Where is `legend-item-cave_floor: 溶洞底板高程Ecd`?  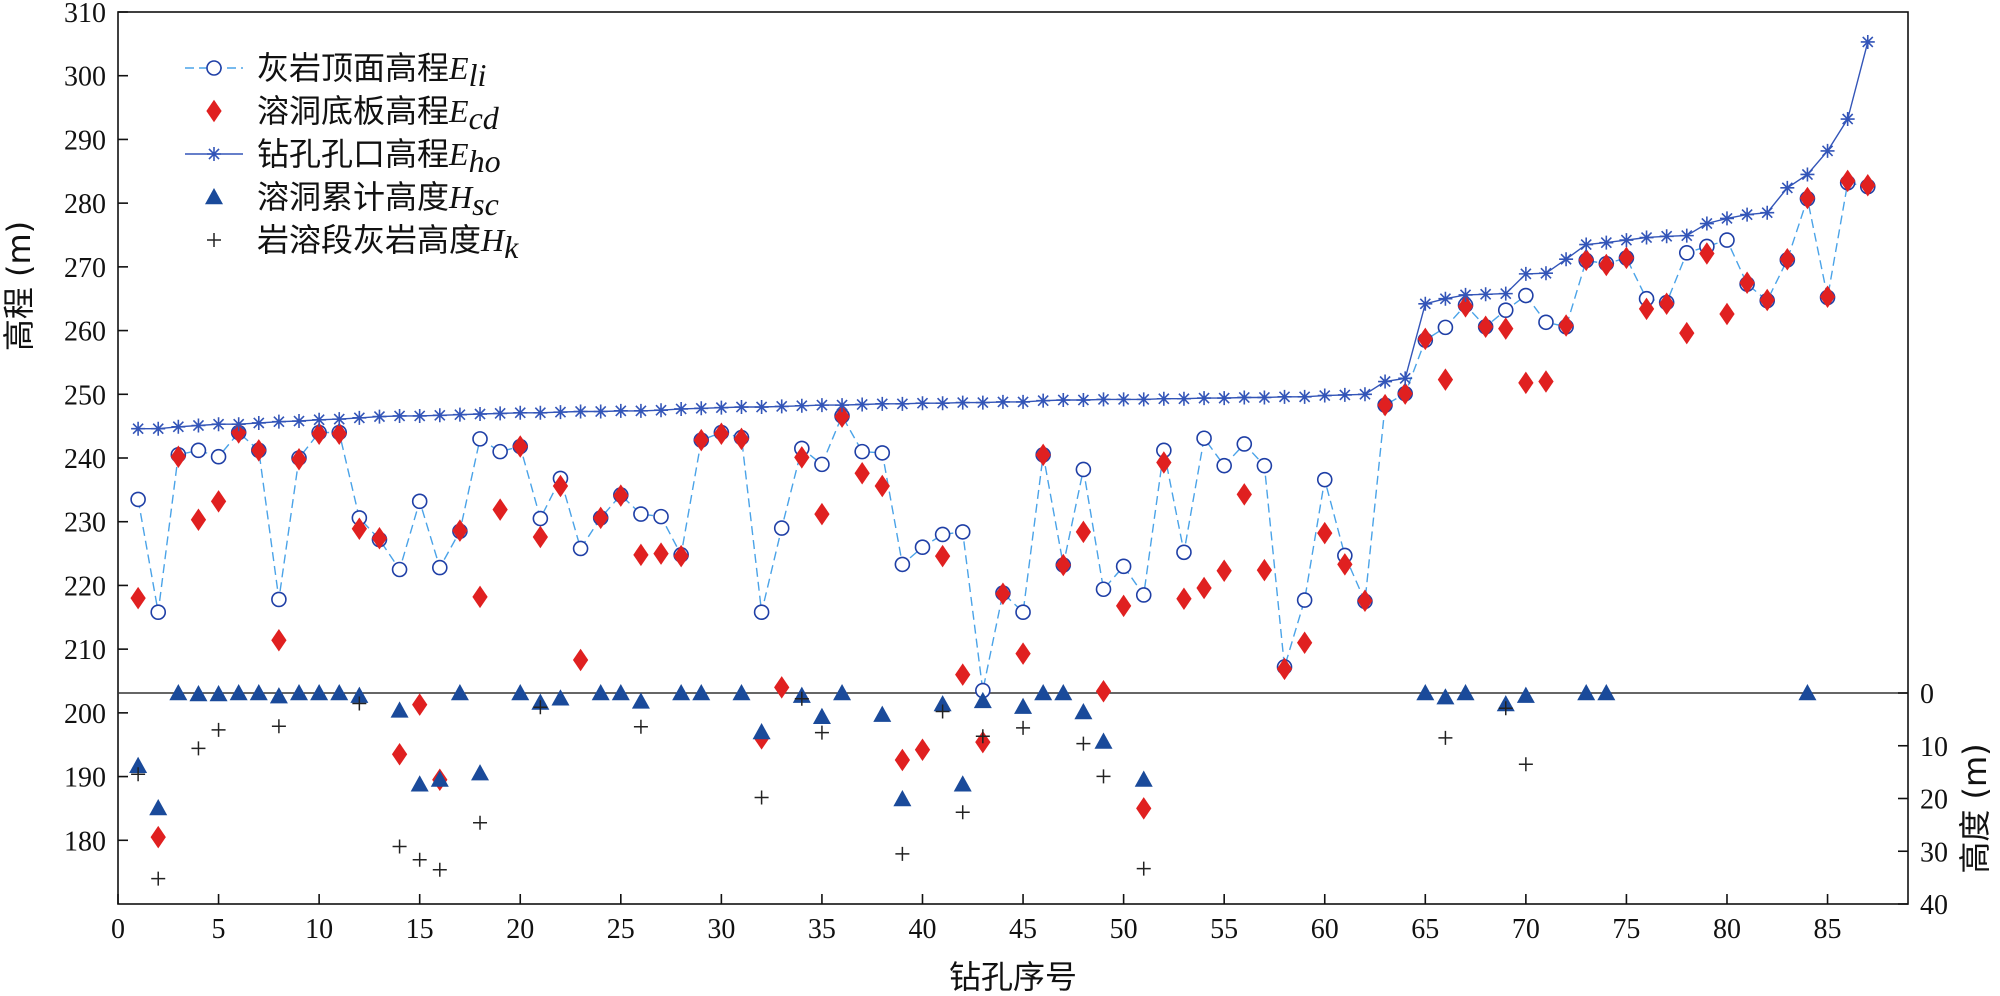
legend-item-cave_floor: 溶洞底板高程Ecd is located at coordinates (353, 114).